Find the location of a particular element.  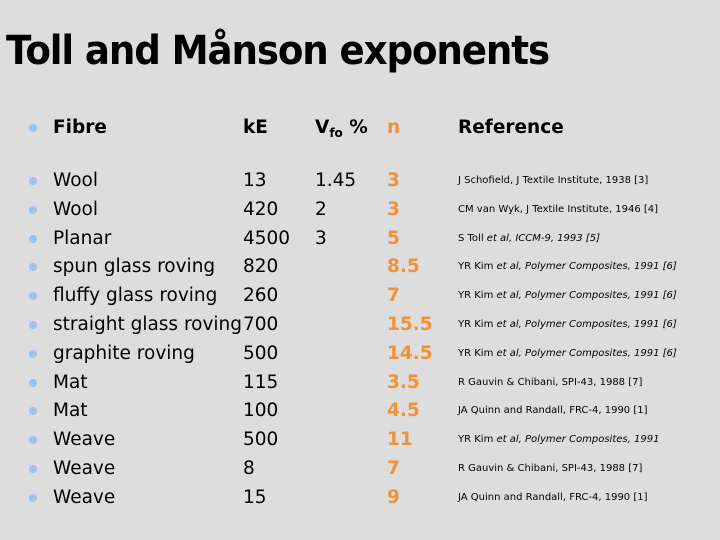

cell-fibre: fluffy glass roving is located at coordinates (135, 296).